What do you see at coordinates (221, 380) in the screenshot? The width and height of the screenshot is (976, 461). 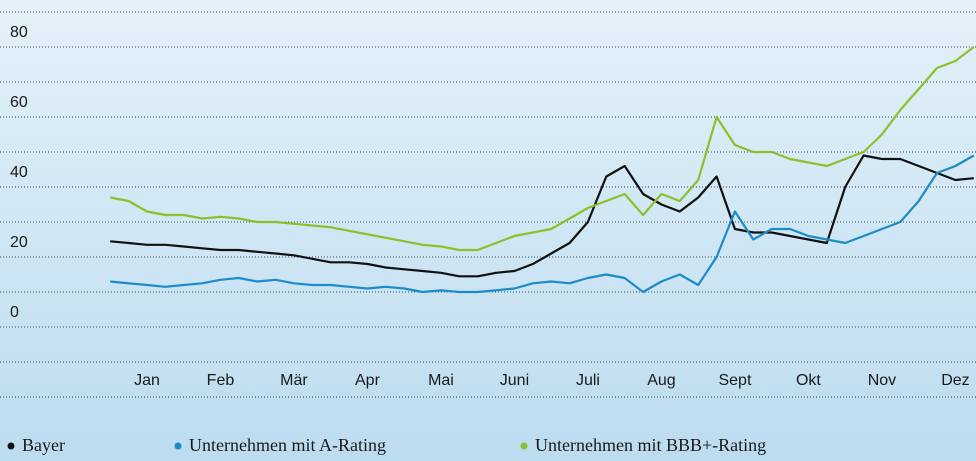 I see `x-tick-label: Feb` at bounding box center [221, 380].